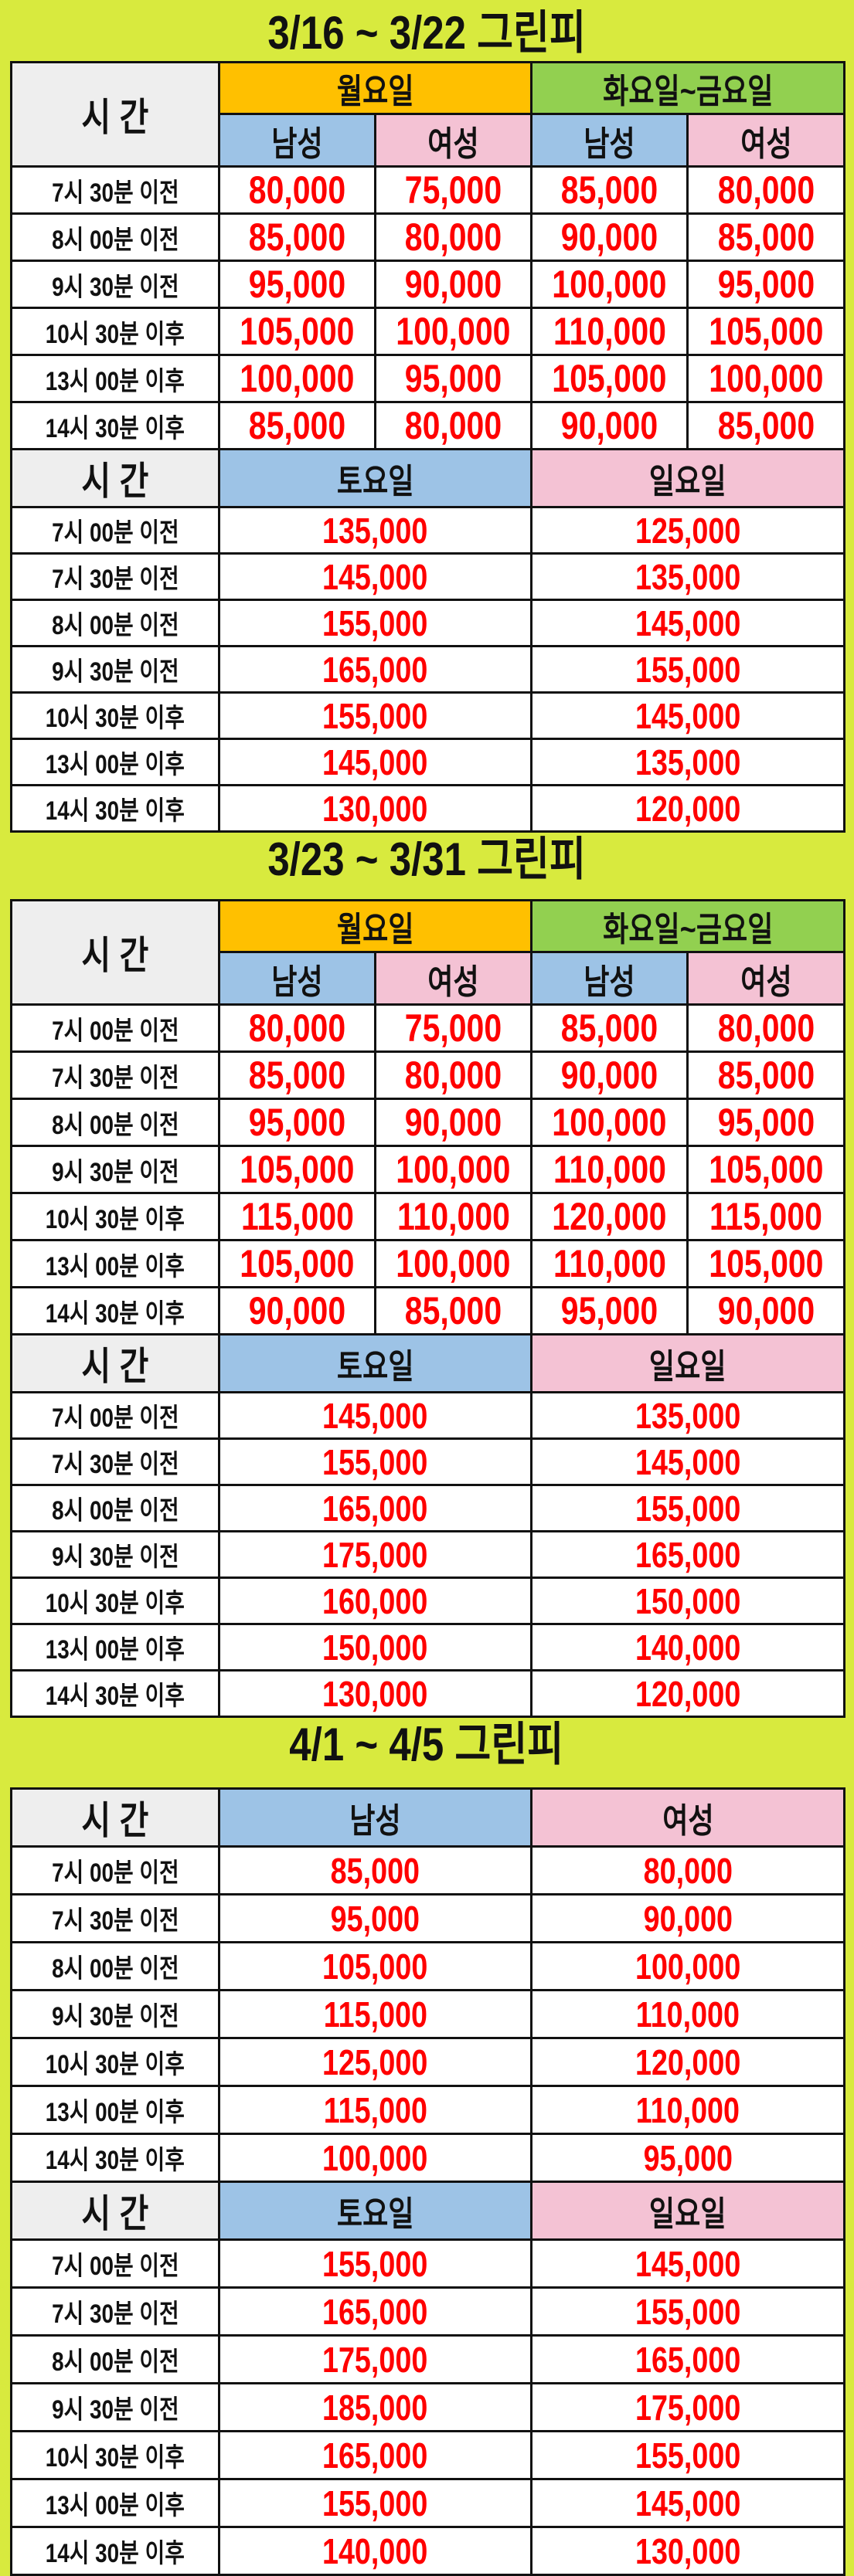 The width and height of the screenshot is (854, 2576). I want to click on time-cell: 7시 00분 이전, so click(115, 530).